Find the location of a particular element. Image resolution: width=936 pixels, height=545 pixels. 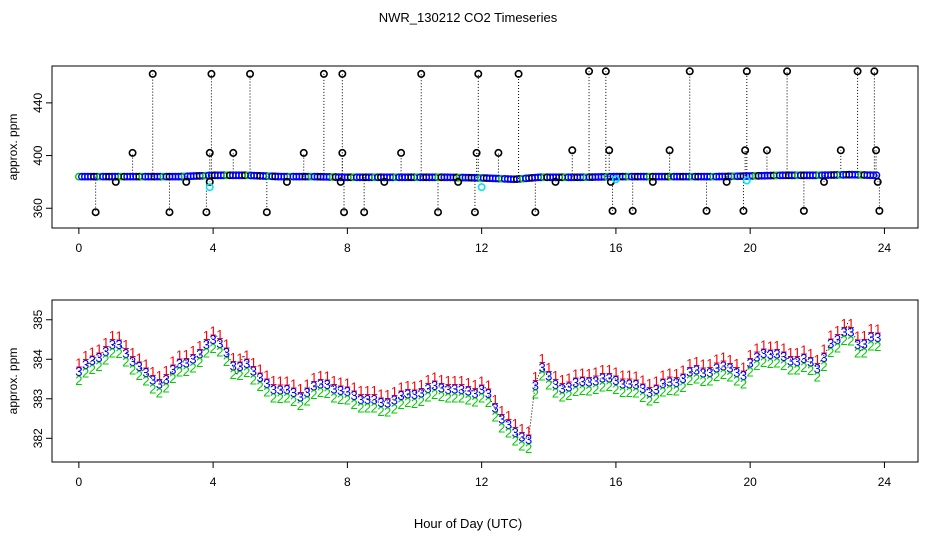

bottom-x-tick-label: 4 is located at coordinates (213, 482).